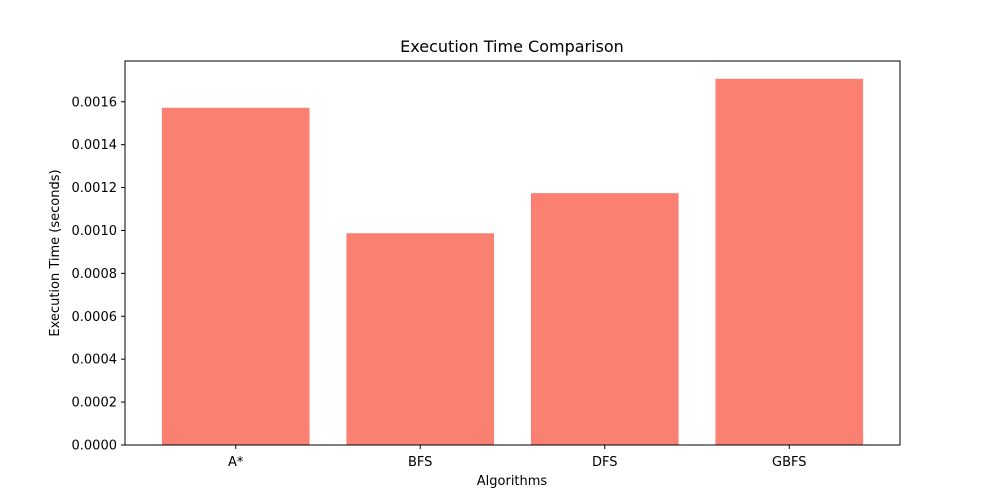  What do you see at coordinates (235, 276) in the screenshot?
I see `bar-astar` at bounding box center [235, 276].